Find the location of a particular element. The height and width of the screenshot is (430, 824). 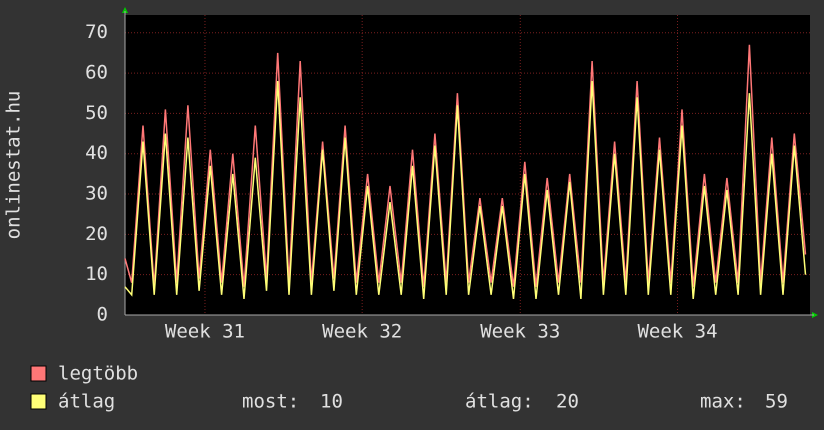

stat-label: max: is located at coordinates (723, 402).